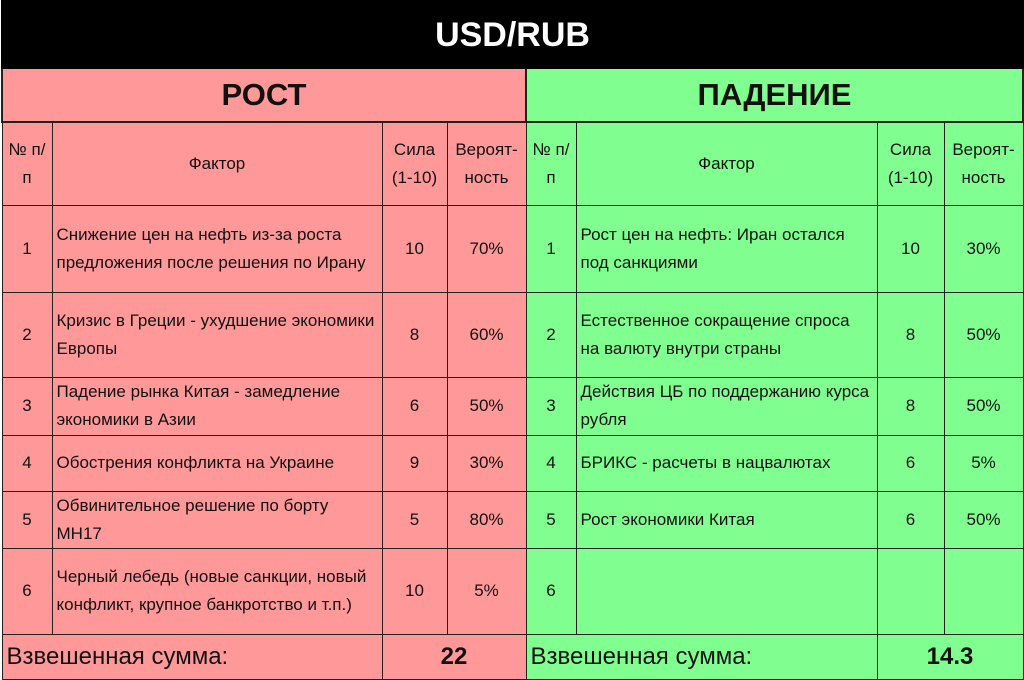  I want to click on rise-row-factor: Обострения конфликта на Украине, so click(217, 463).